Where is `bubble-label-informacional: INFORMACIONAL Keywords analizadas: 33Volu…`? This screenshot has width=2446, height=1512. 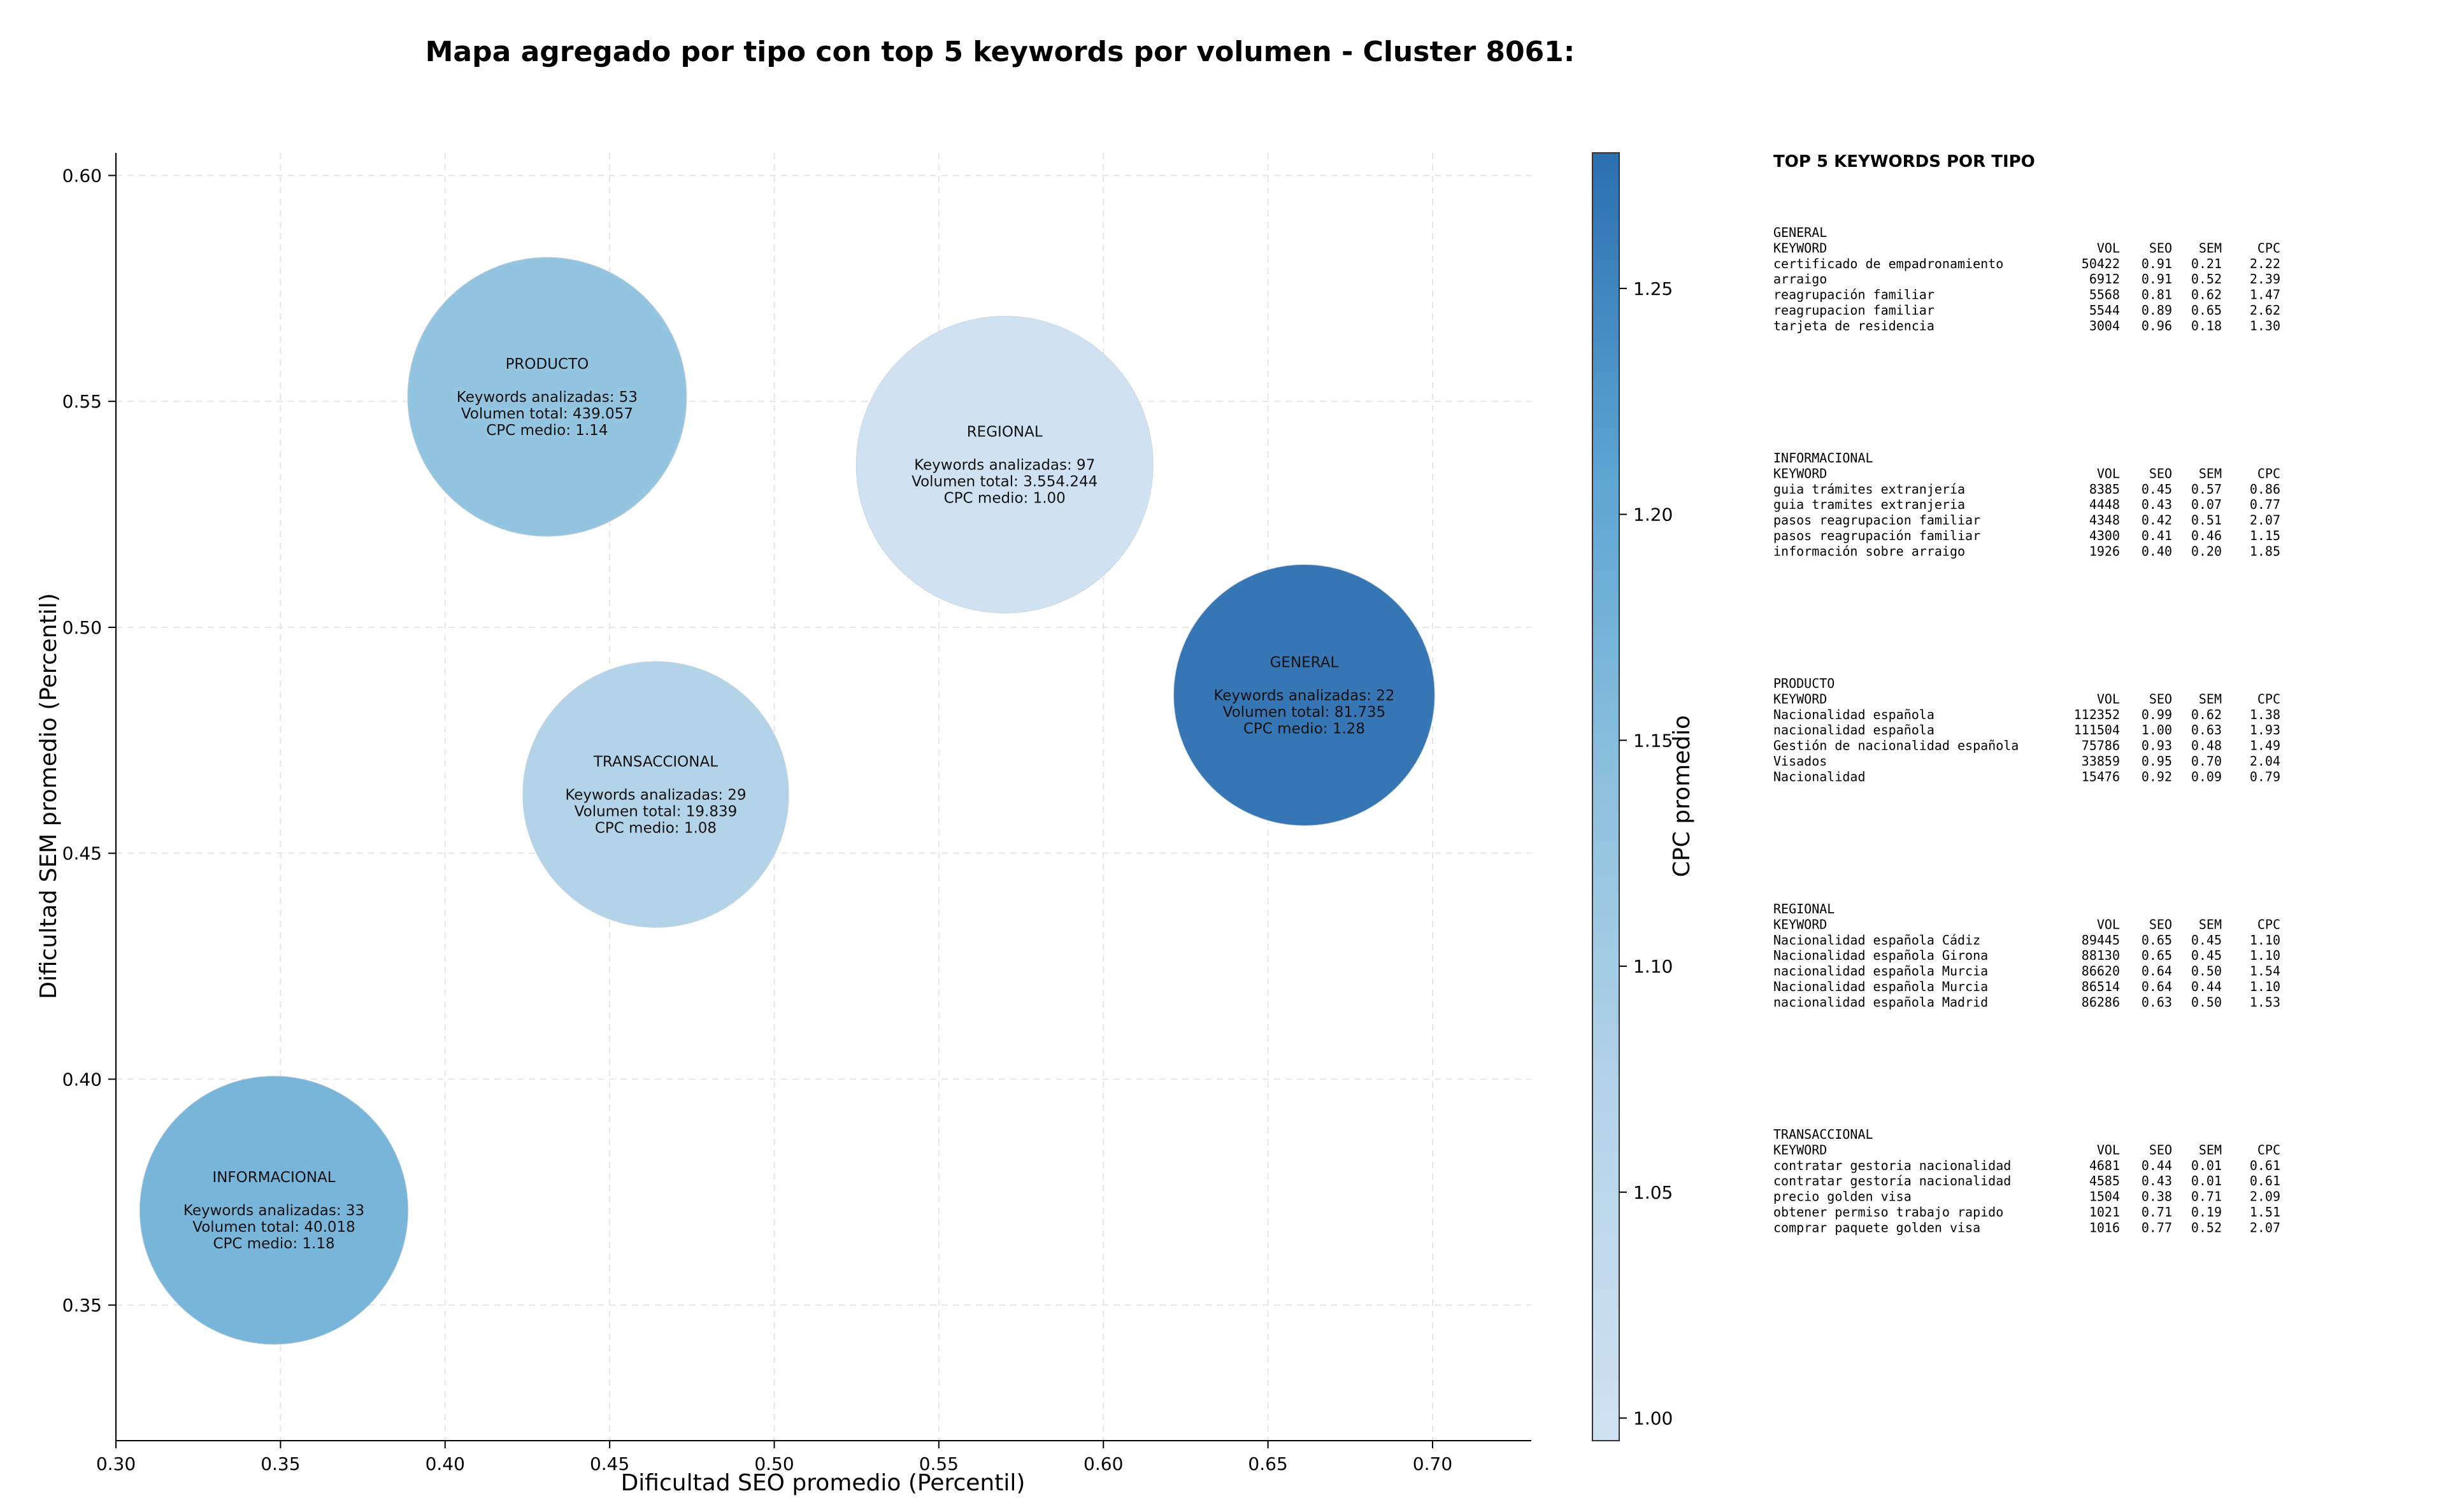 bubble-label-informacional: INFORMACIONAL Keywords analizadas: 33Volu… is located at coordinates (273, 1210).